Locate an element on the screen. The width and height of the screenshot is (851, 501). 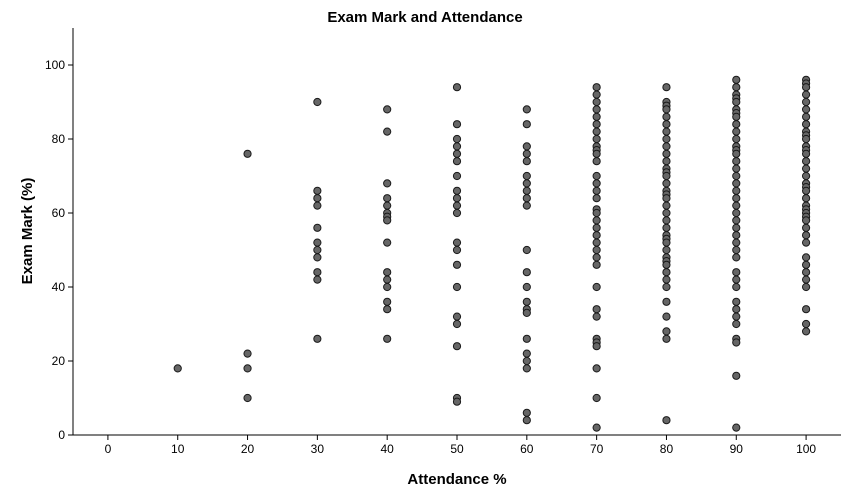
y-axis-label: Exam Mark (%) is located at coordinates (27, 231).